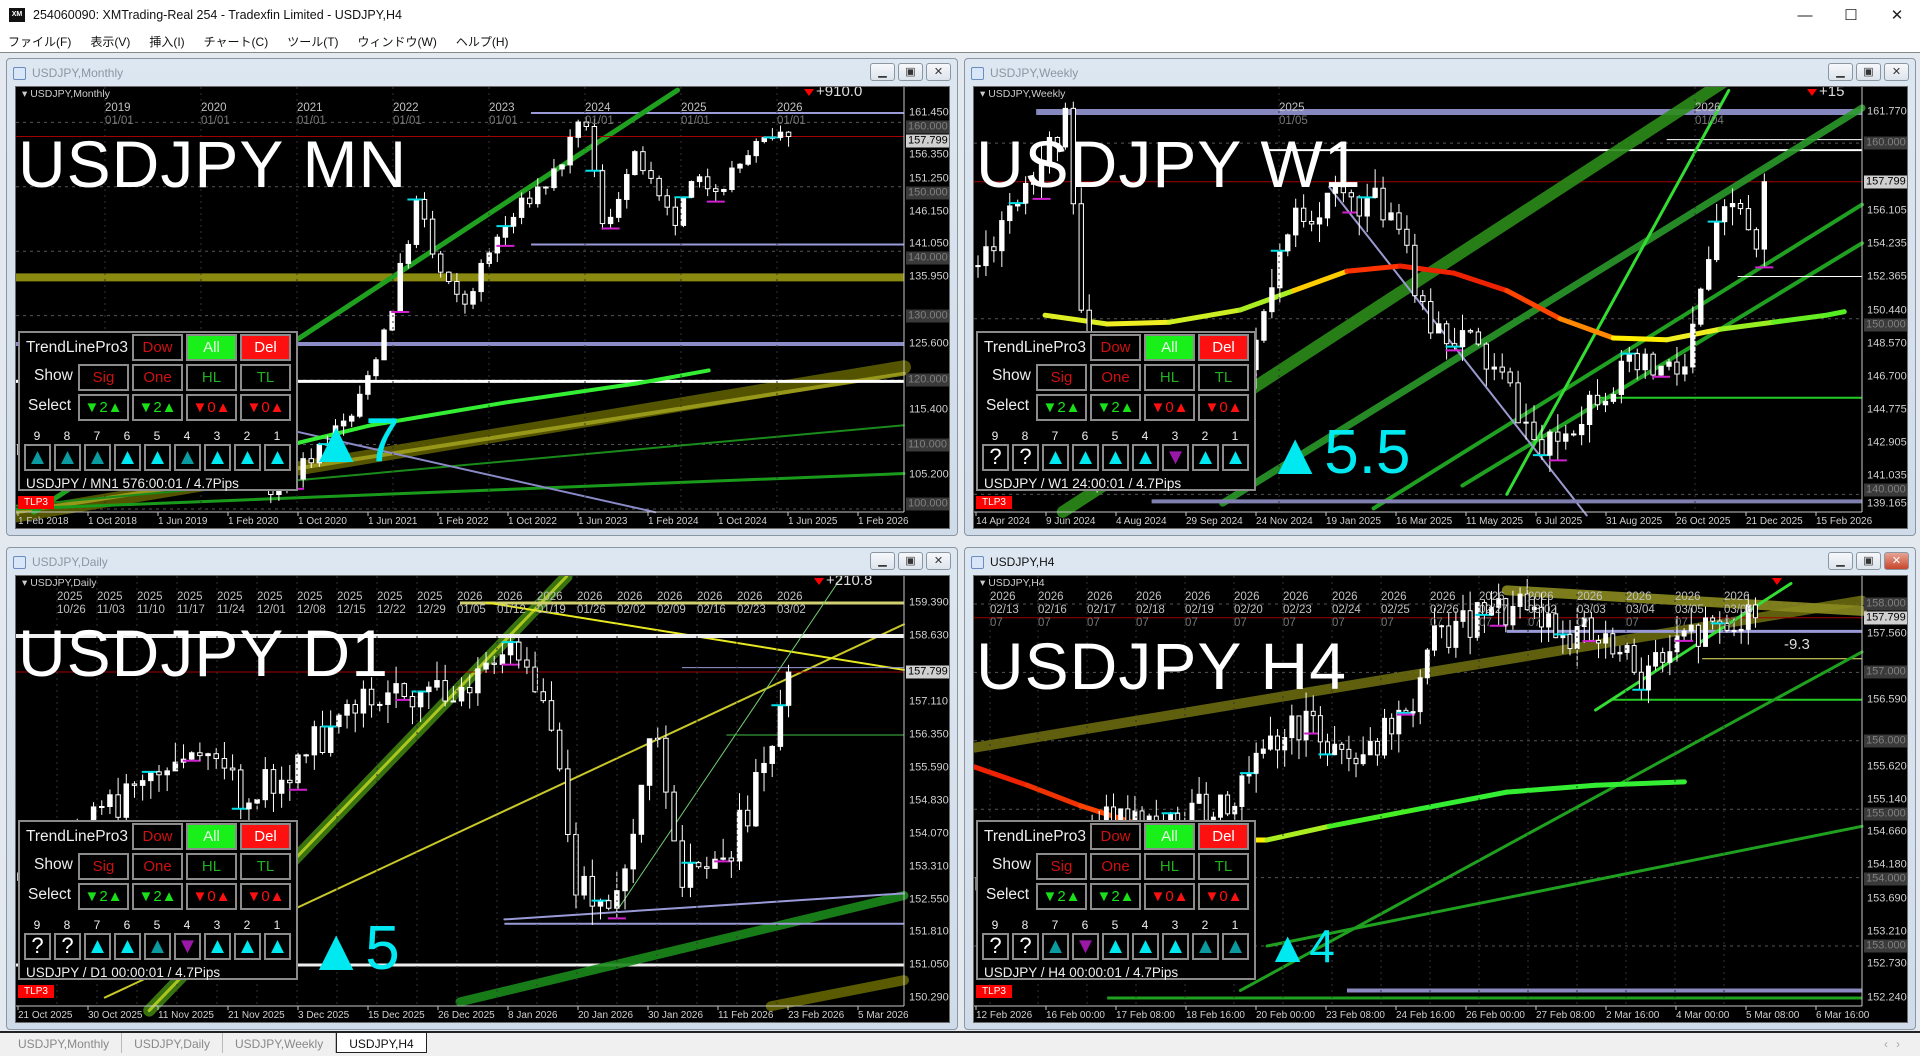 The height and width of the screenshot is (1056, 1920). I want to click on tab-usdjpy-h4: USDJPY,H4, so click(381, 1043).